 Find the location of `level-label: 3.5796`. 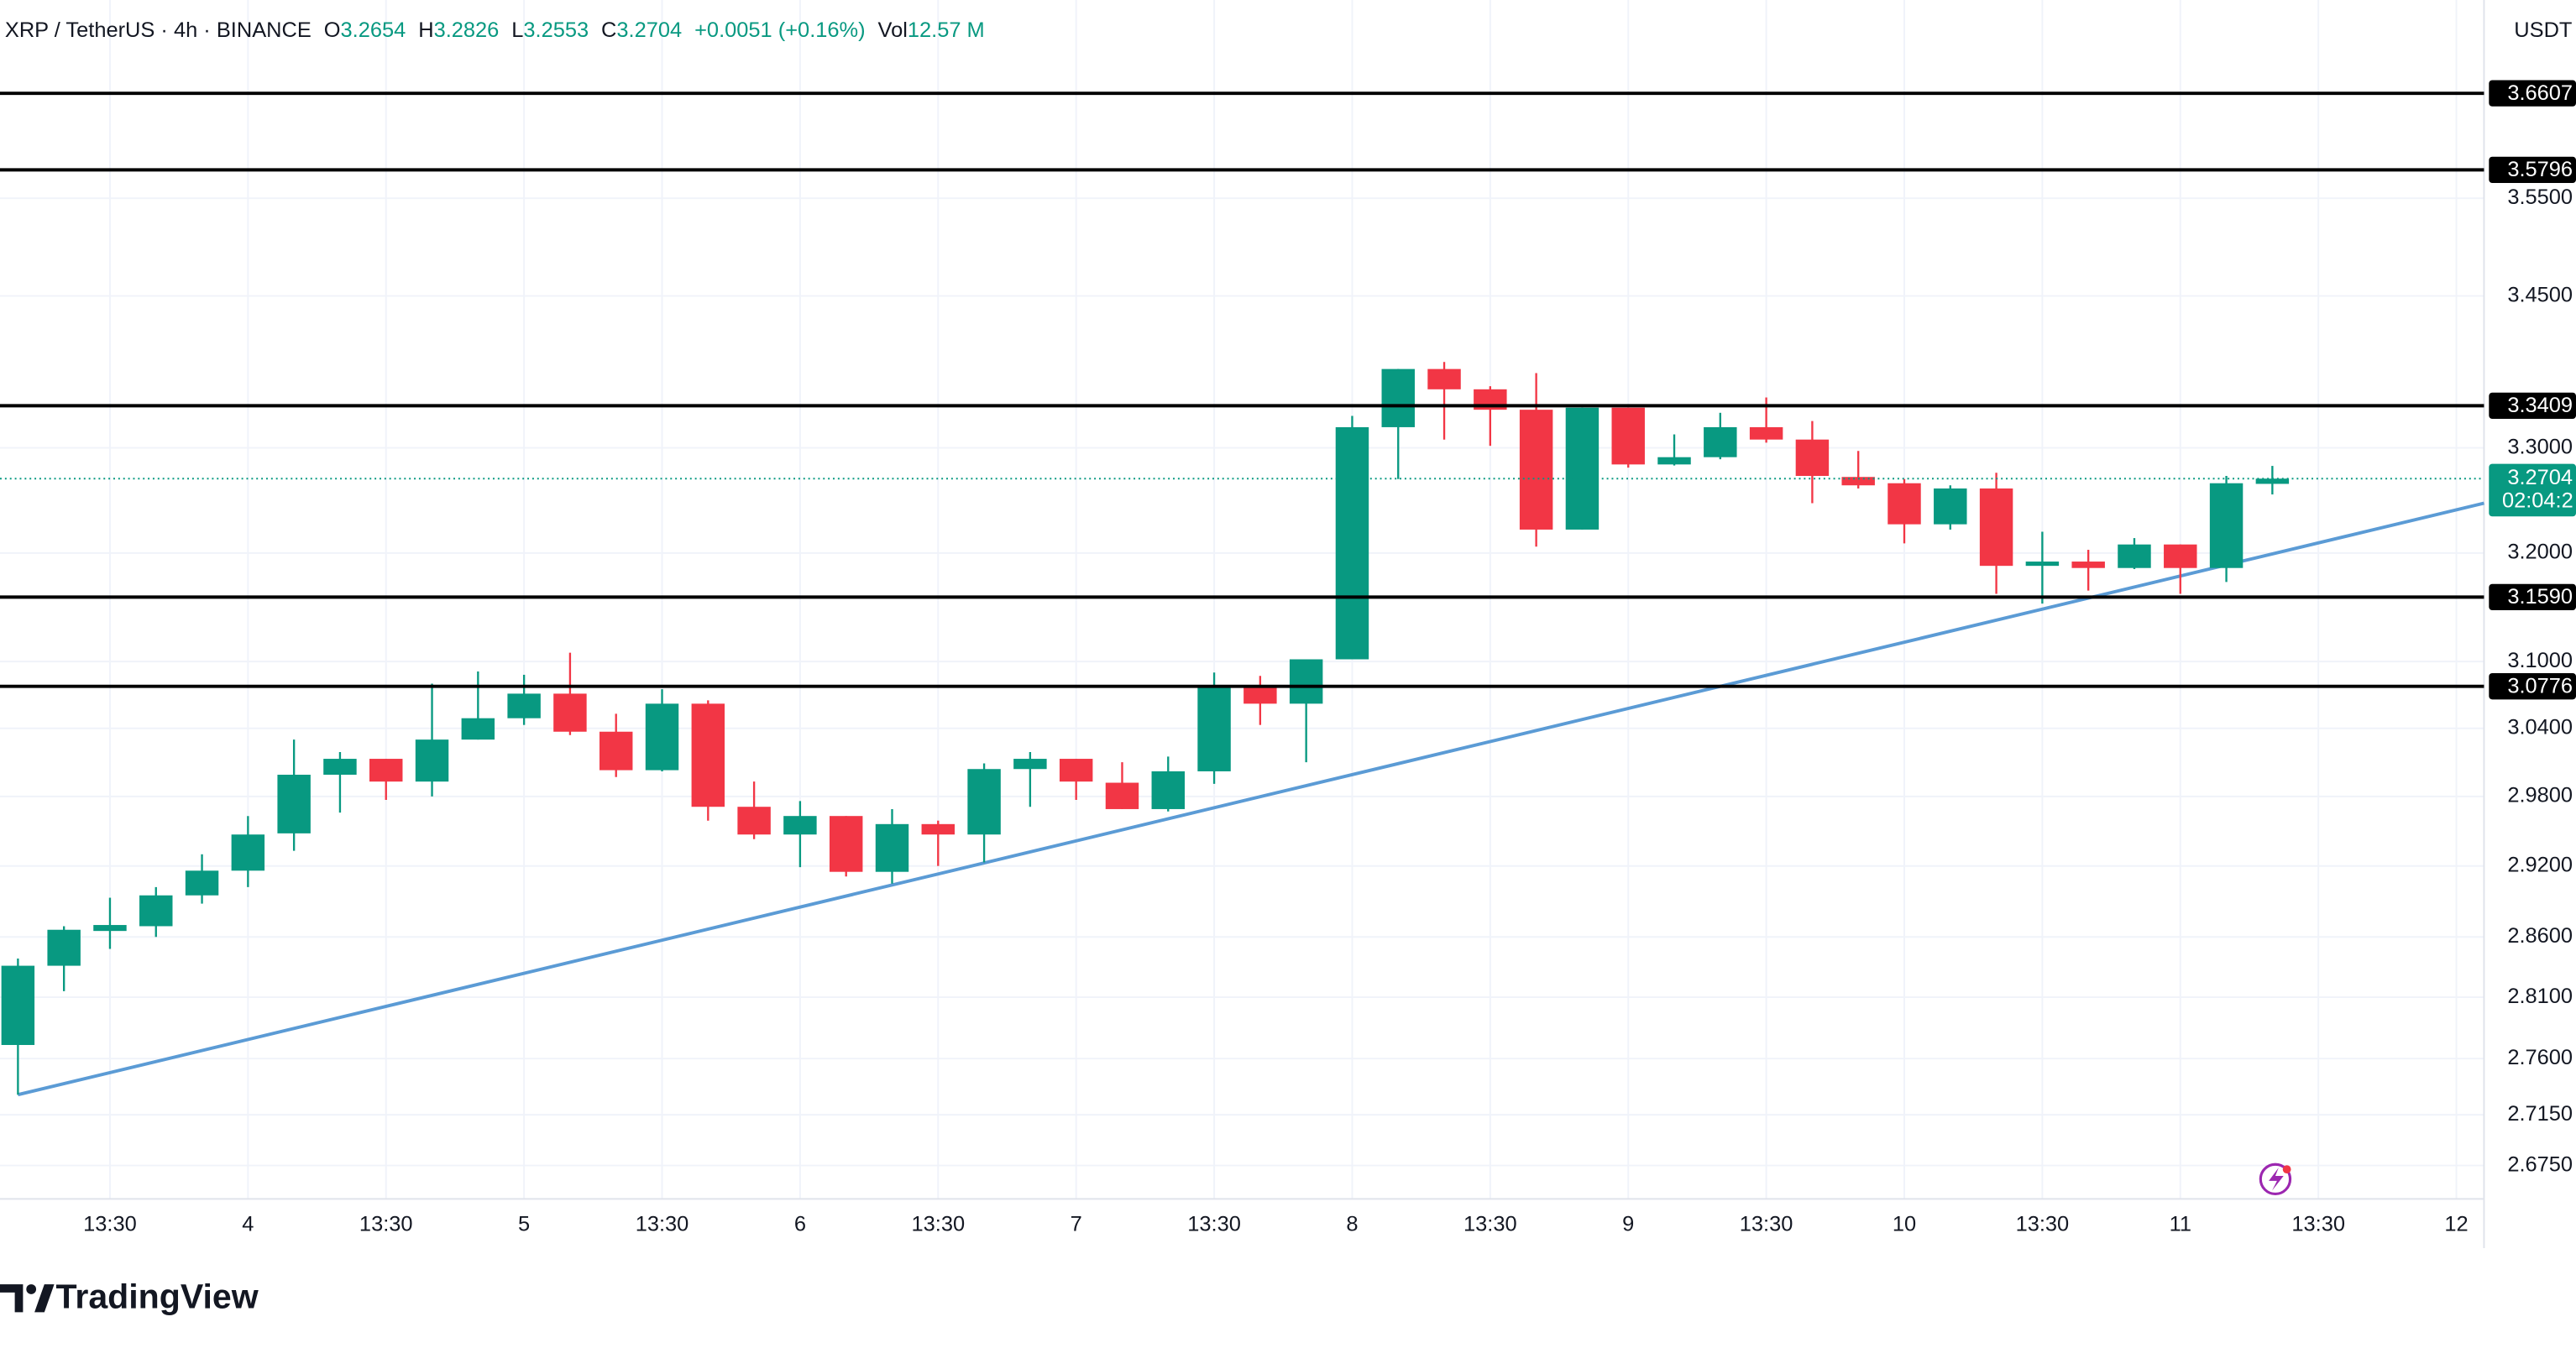

level-label: 3.5796 is located at coordinates (2540, 170).